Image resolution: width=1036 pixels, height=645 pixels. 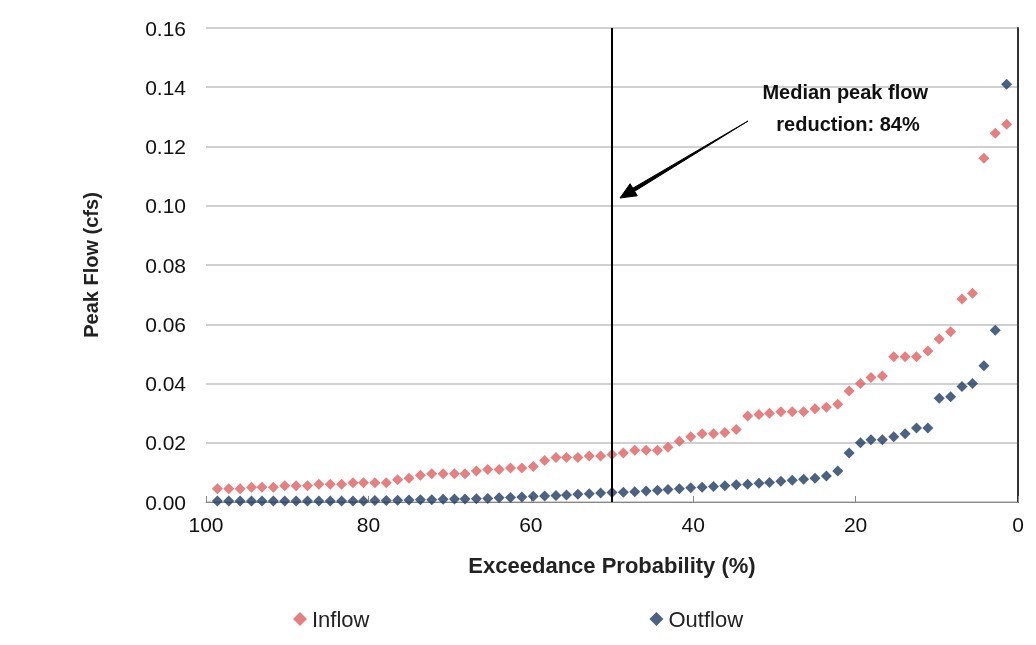 I want to click on y-axis-title: Peak Flow (cfs), so click(x=91, y=265).